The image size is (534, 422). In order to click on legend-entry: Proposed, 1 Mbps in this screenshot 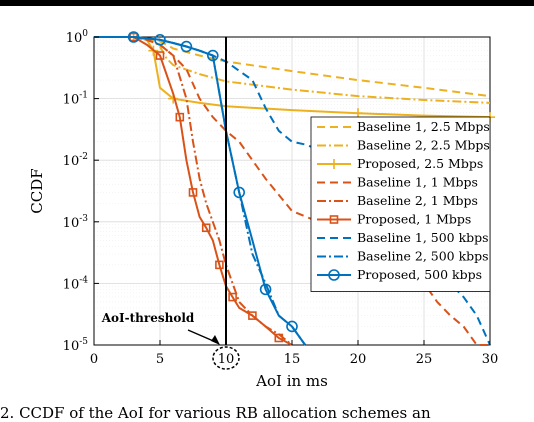, I will do `click(394, 219)`.